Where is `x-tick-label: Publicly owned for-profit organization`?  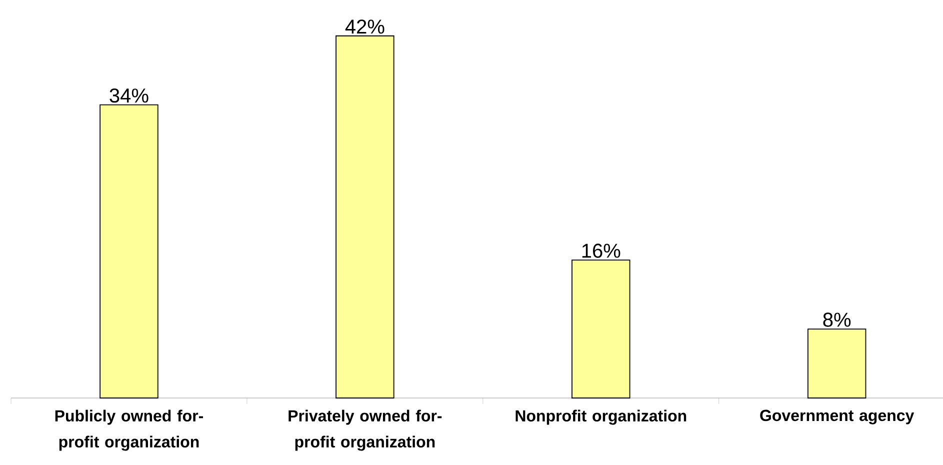
x-tick-label: Publicly owned for-profit organization is located at coordinates (129, 430).